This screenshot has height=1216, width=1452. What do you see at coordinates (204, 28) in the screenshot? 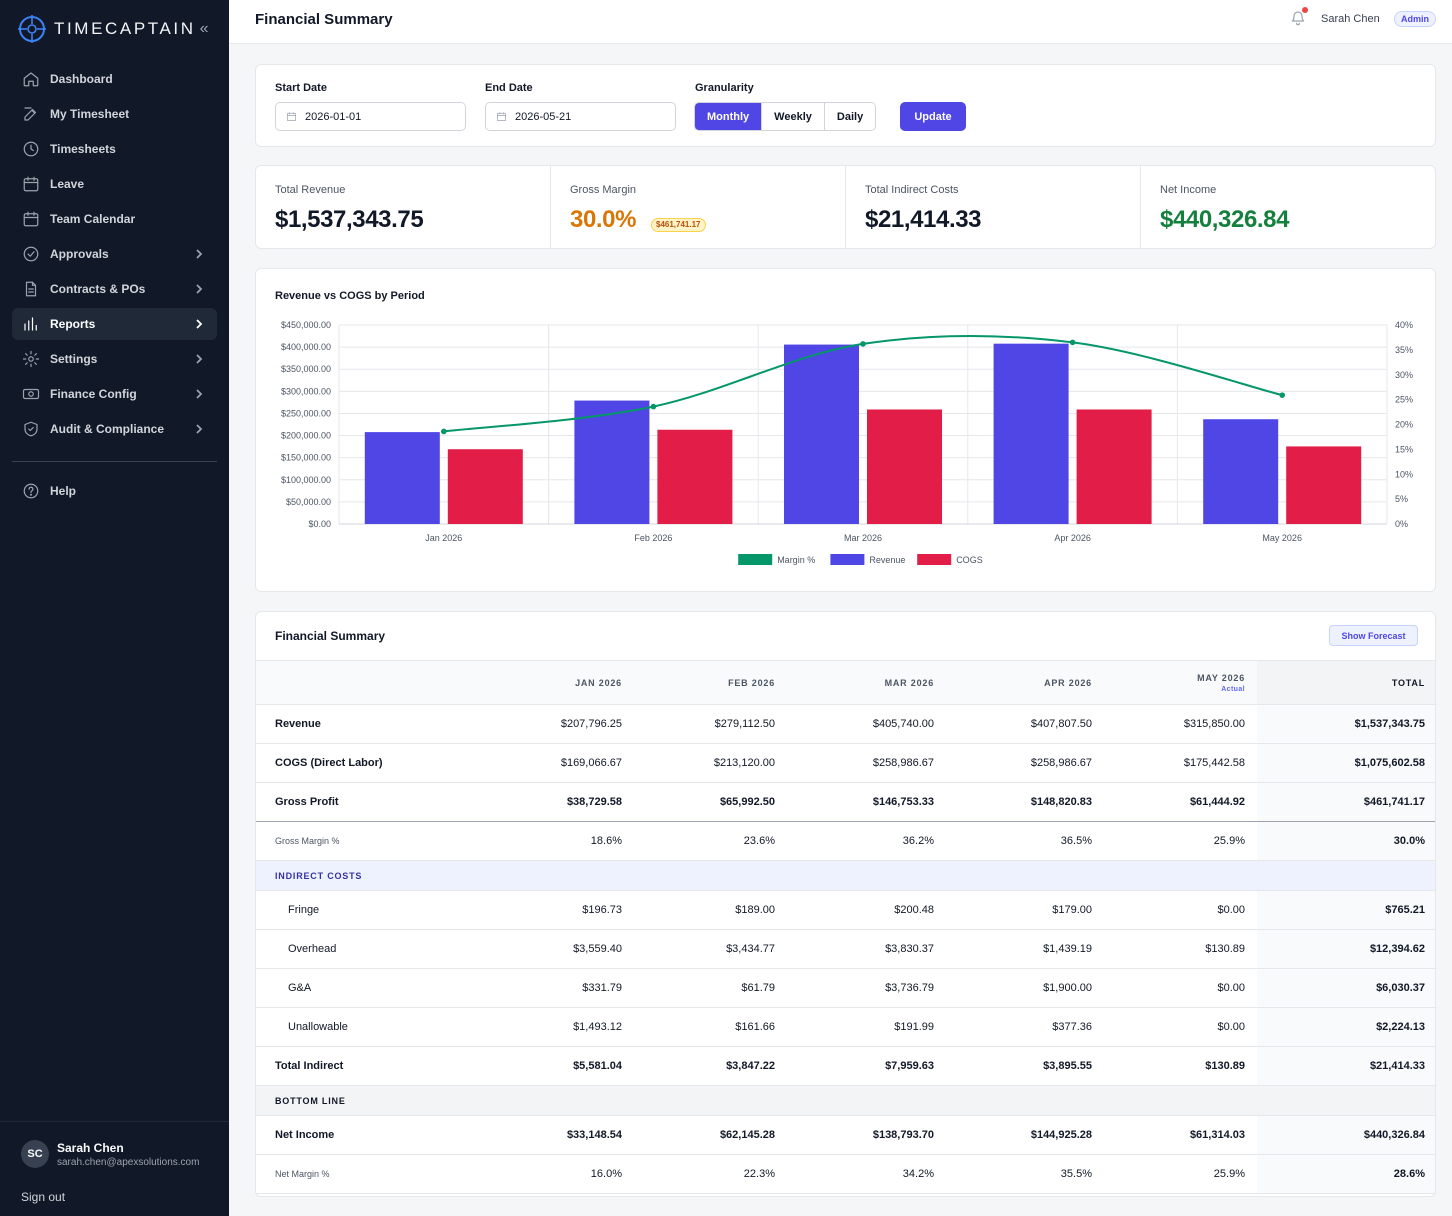
I see `collapse-sidebar-icon: «` at bounding box center [204, 28].